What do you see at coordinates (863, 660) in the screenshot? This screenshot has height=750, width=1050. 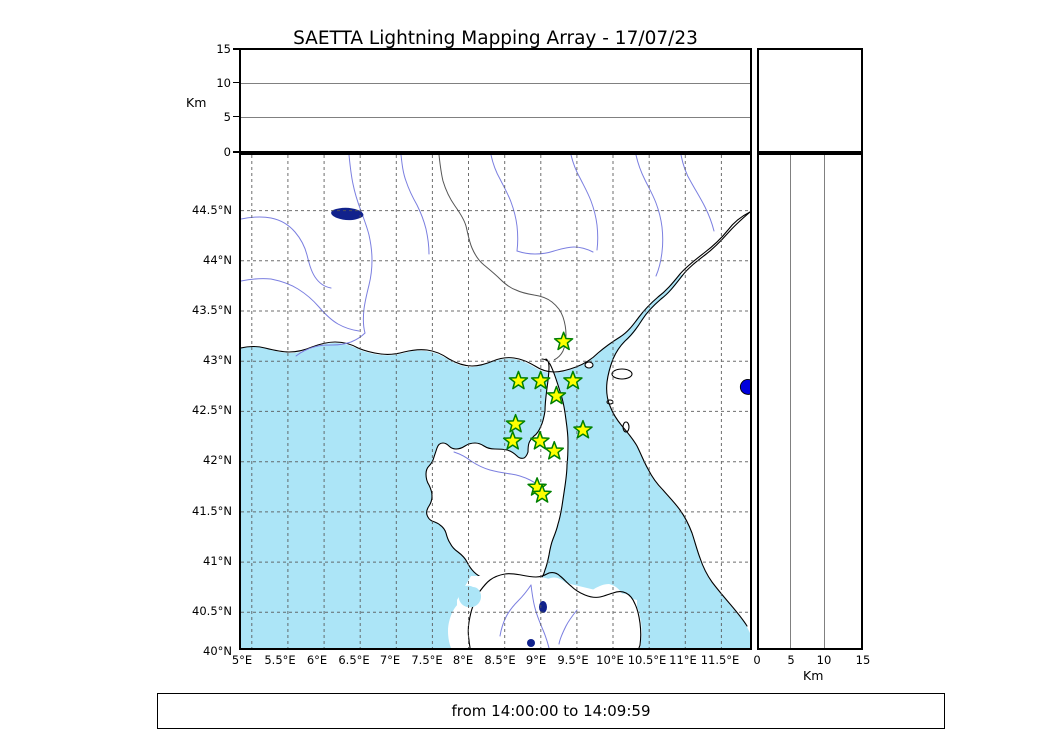 I see `right-xtick-15: 15` at bounding box center [863, 660].